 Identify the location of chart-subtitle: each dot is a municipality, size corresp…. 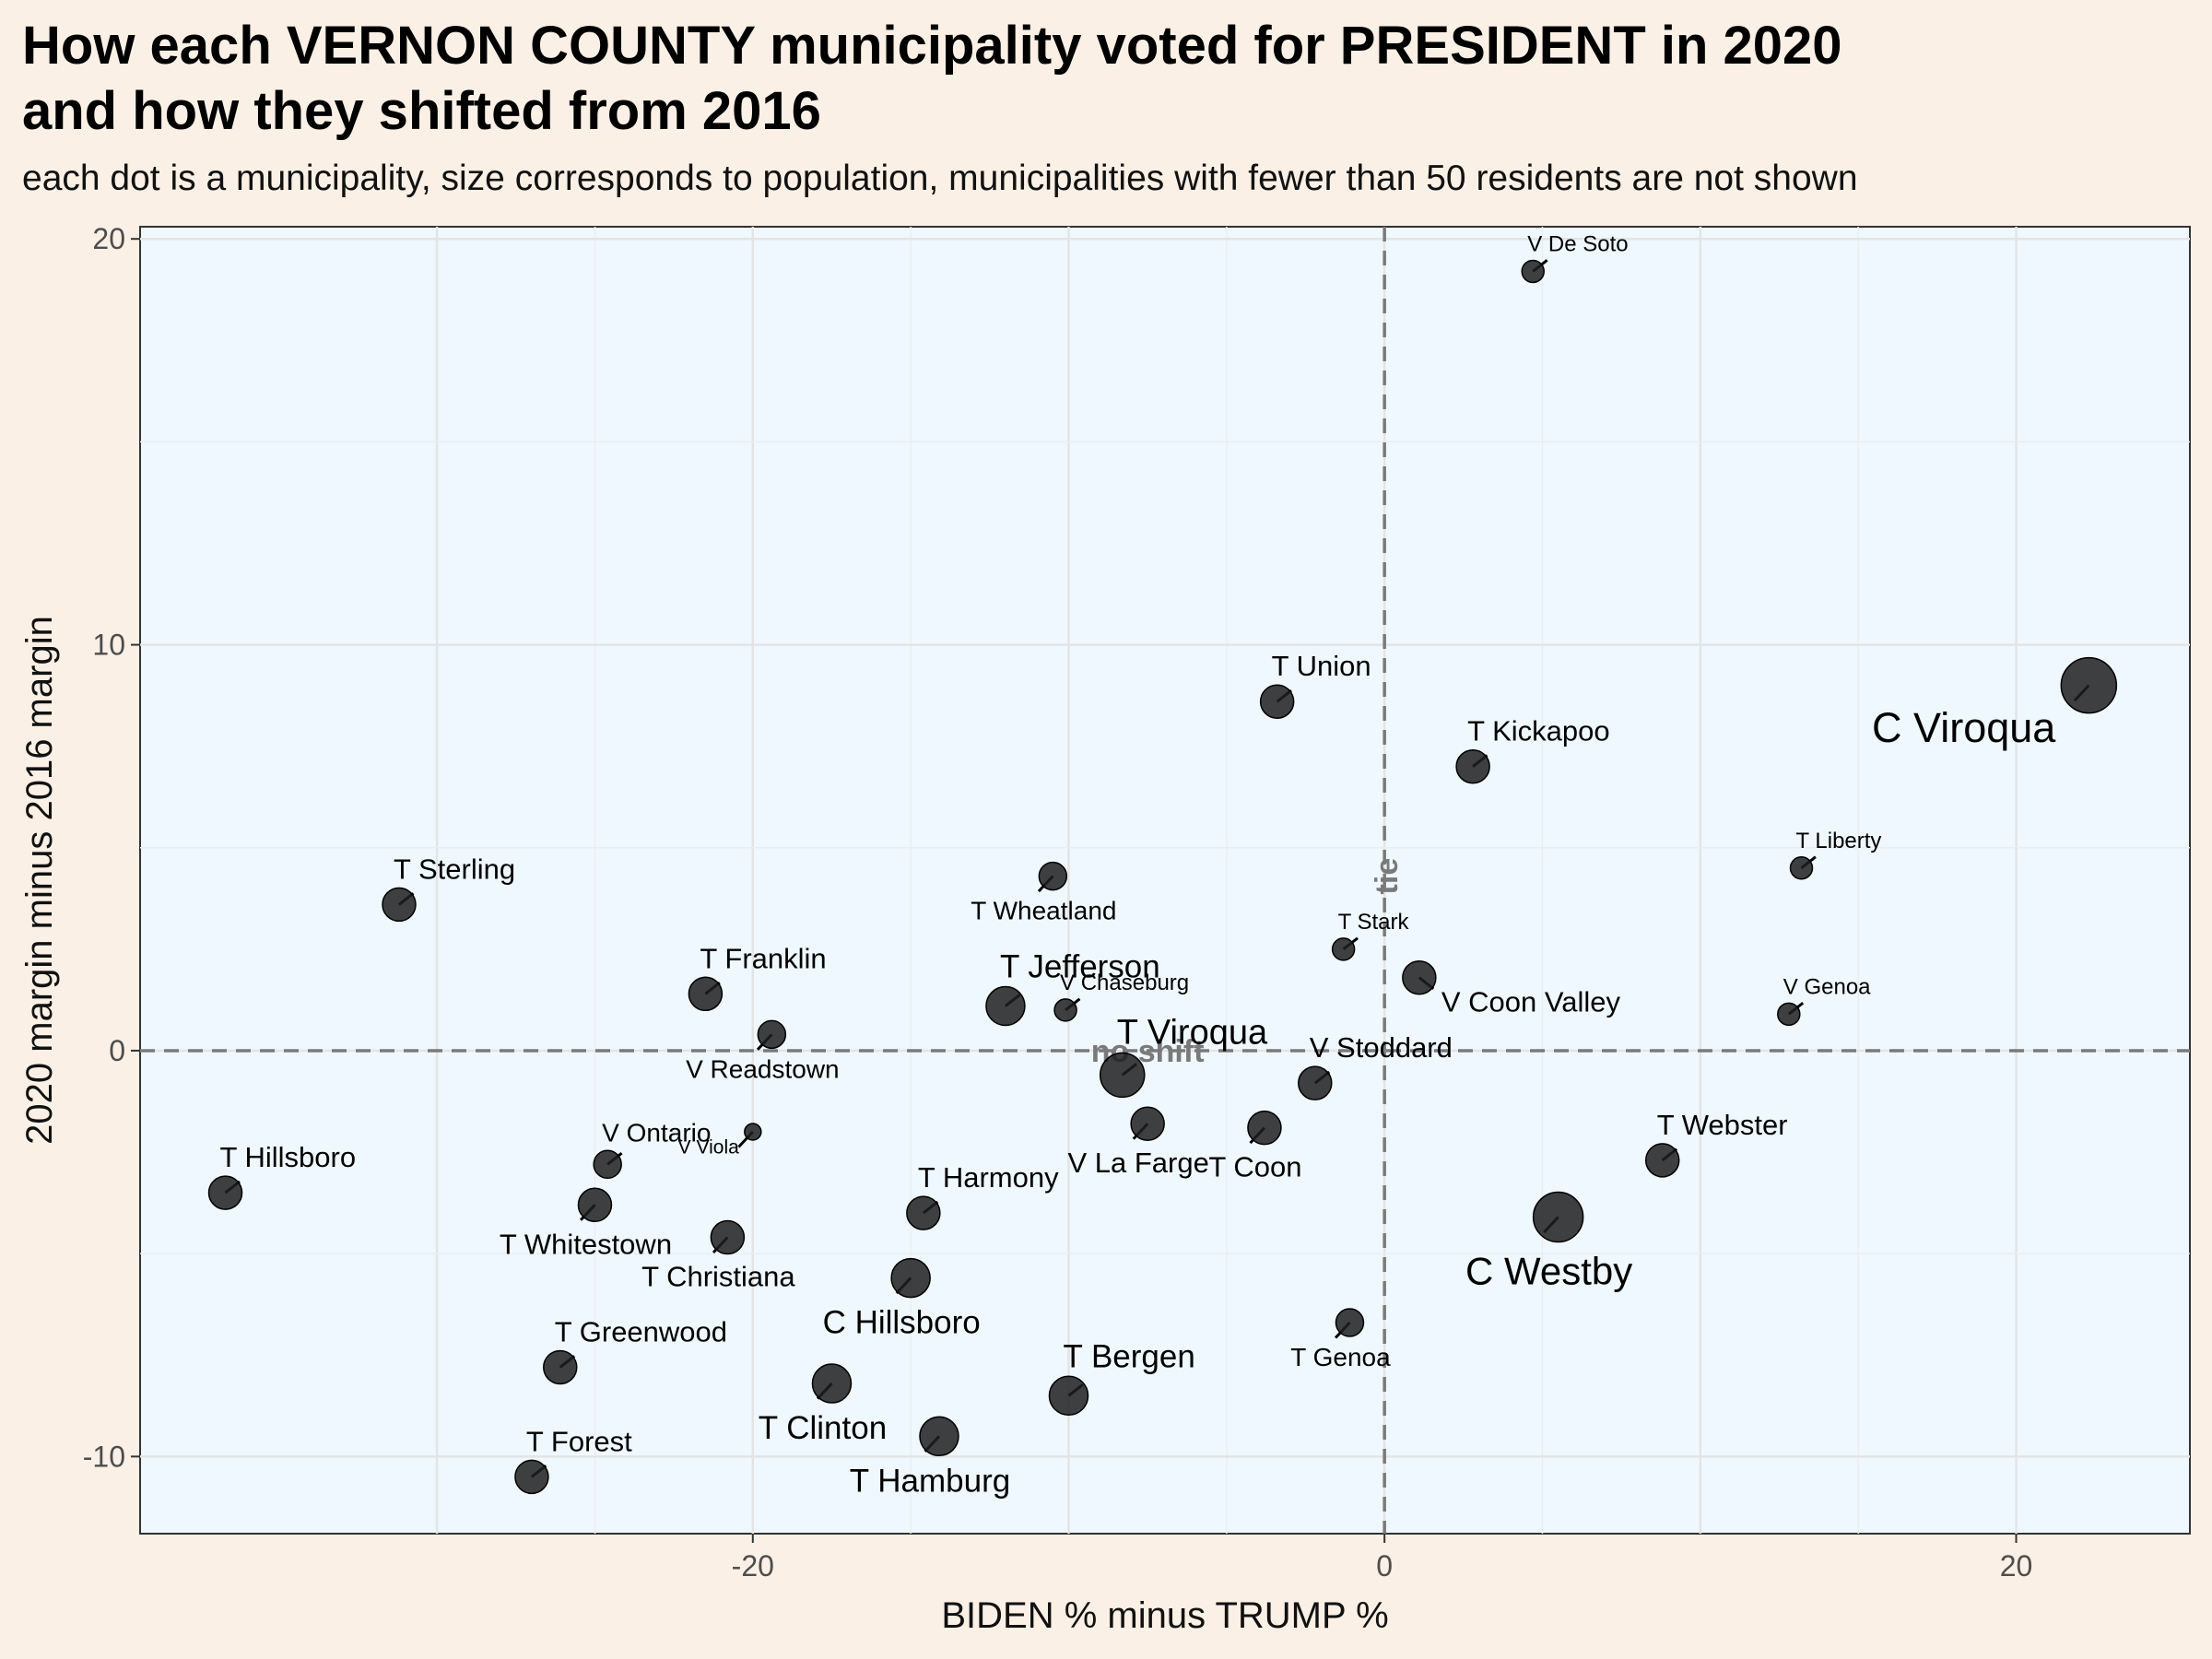
(940, 178).